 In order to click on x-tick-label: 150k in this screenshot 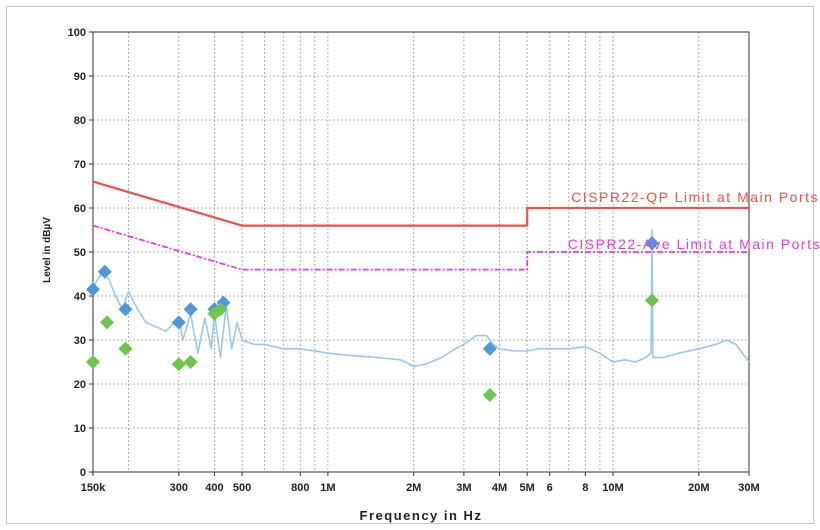, I will do `click(93, 488)`.